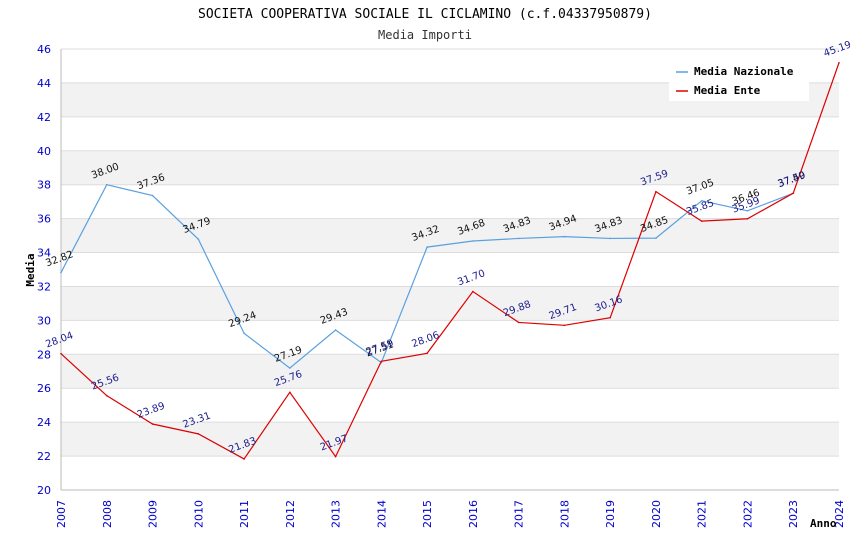  What do you see at coordinates (702, 514) in the screenshot?
I see `x-tick-label: 2021` at bounding box center [702, 514].